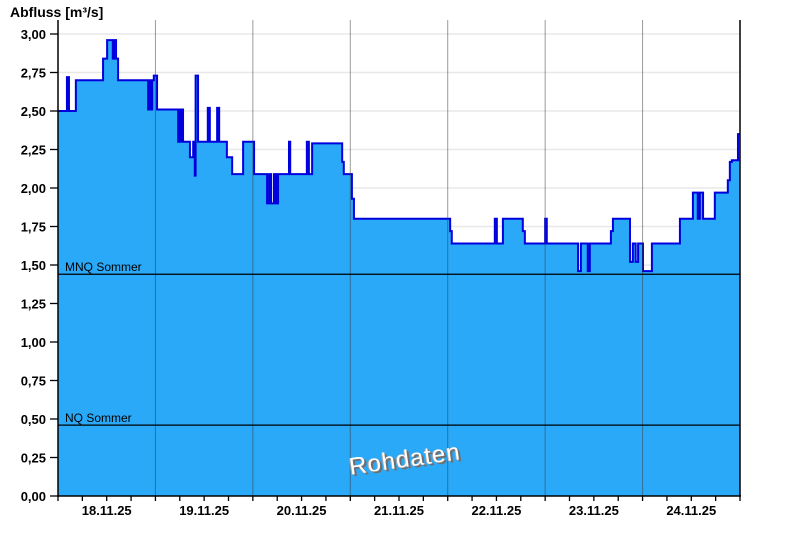  Describe the element at coordinates (57, 12) in the screenshot. I see `chart-title: Abfluss [m³/s]` at that location.